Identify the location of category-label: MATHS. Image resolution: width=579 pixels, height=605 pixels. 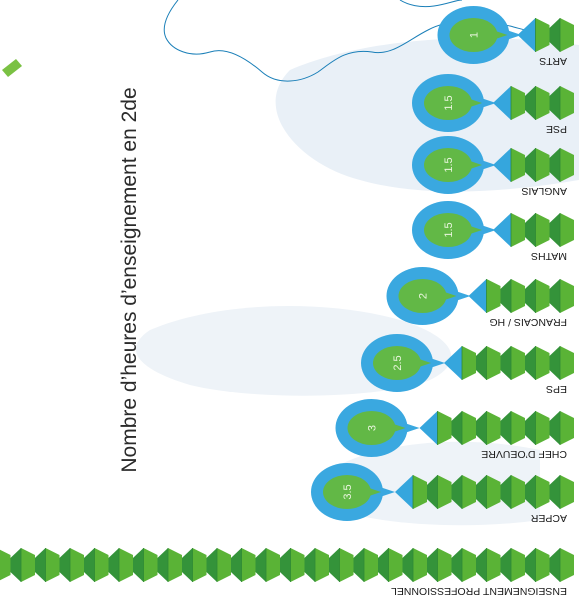
(549, 256).